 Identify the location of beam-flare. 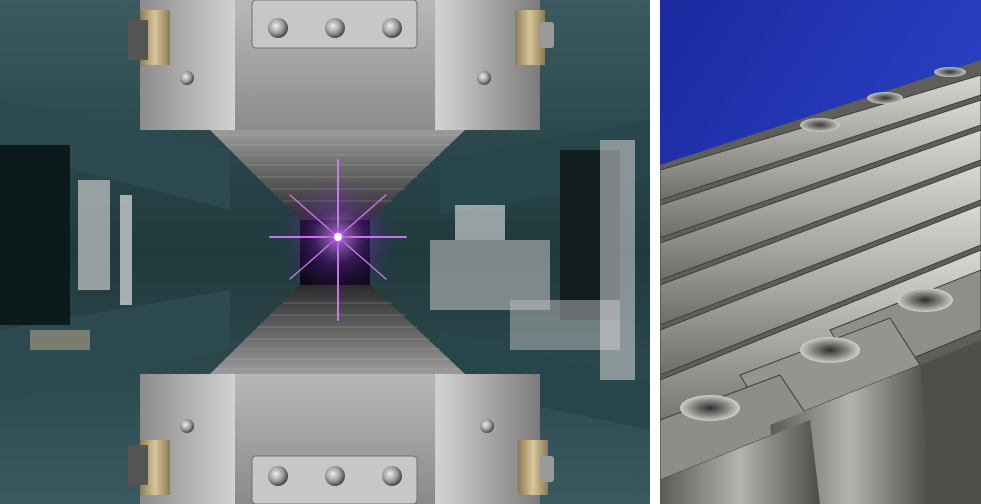
(338, 240).